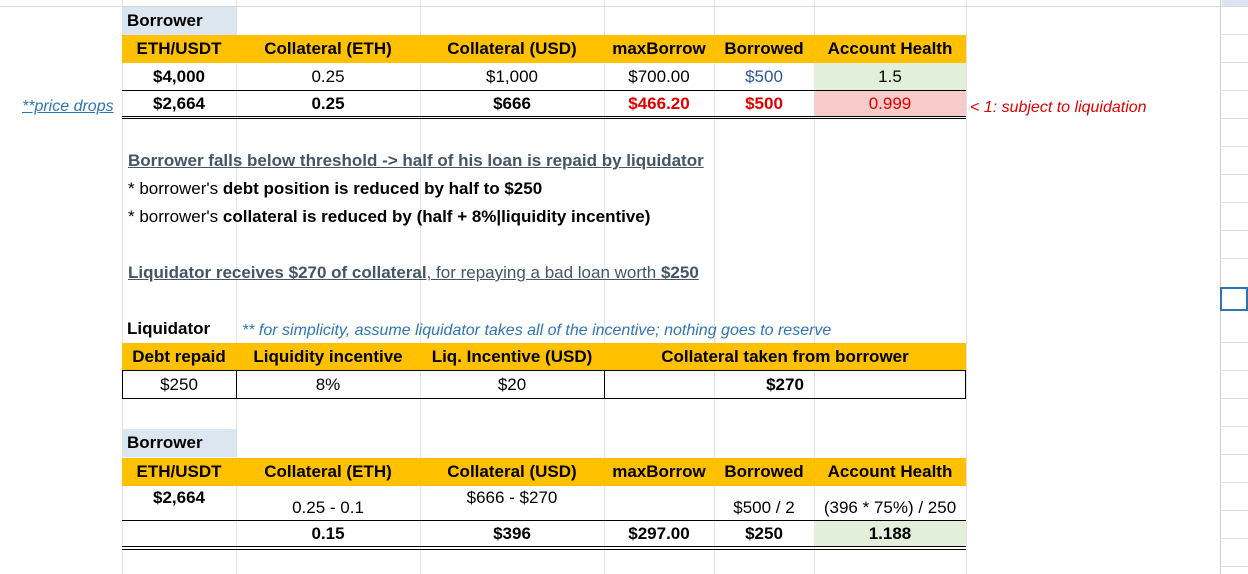  What do you see at coordinates (764, 49) in the screenshot?
I see `t1-header-borrowed: Borrowed` at bounding box center [764, 49].